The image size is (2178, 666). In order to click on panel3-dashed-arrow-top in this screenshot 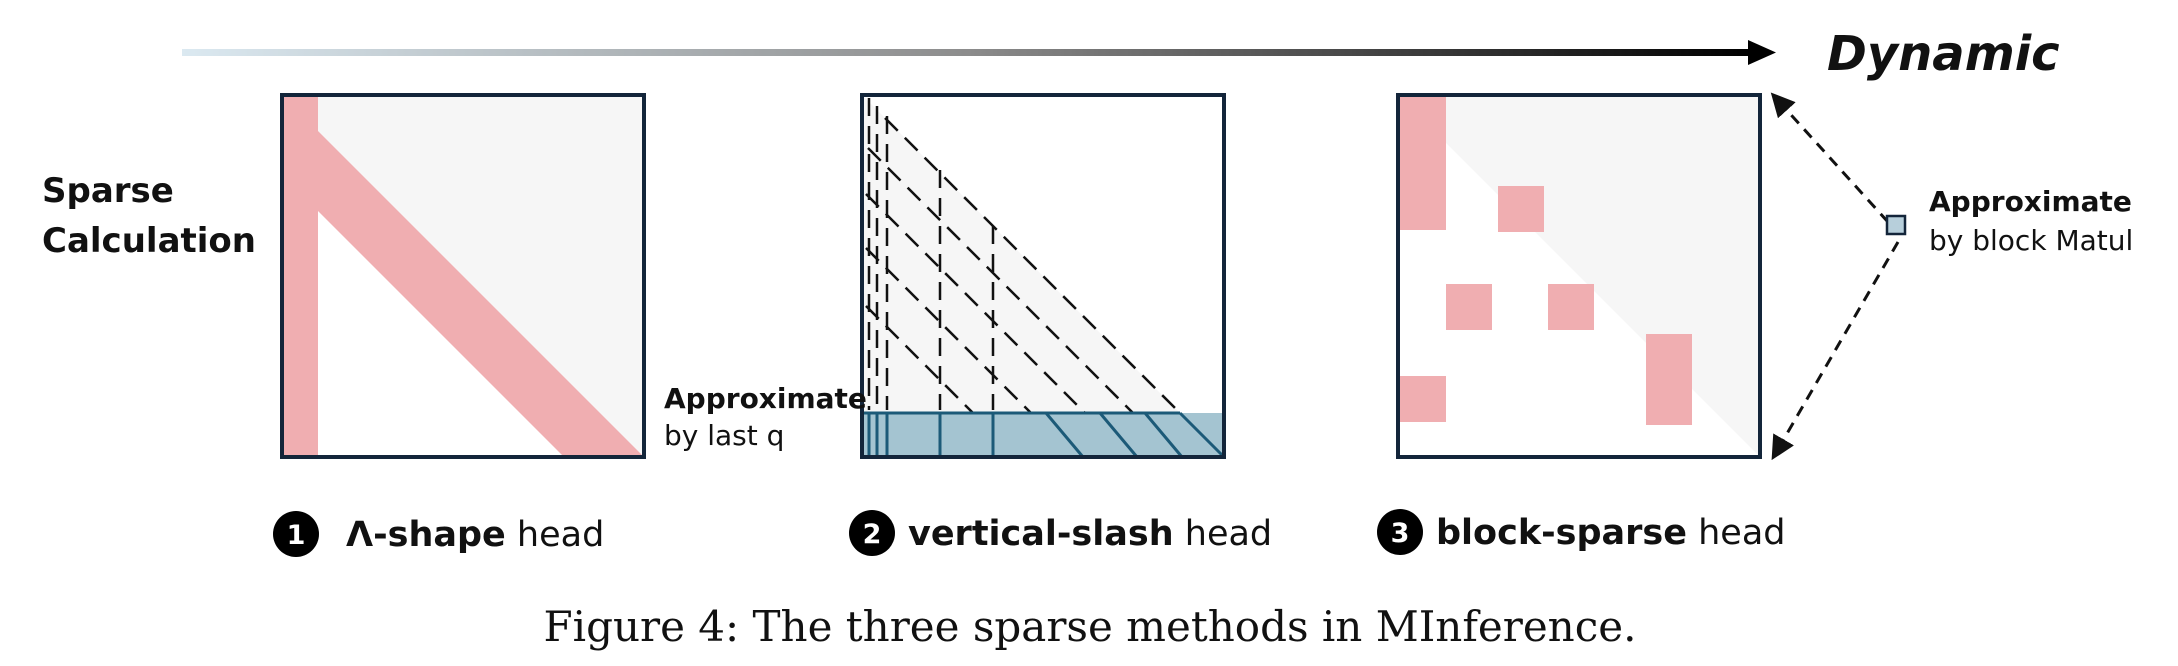, I will do `click(1830, 158)`.